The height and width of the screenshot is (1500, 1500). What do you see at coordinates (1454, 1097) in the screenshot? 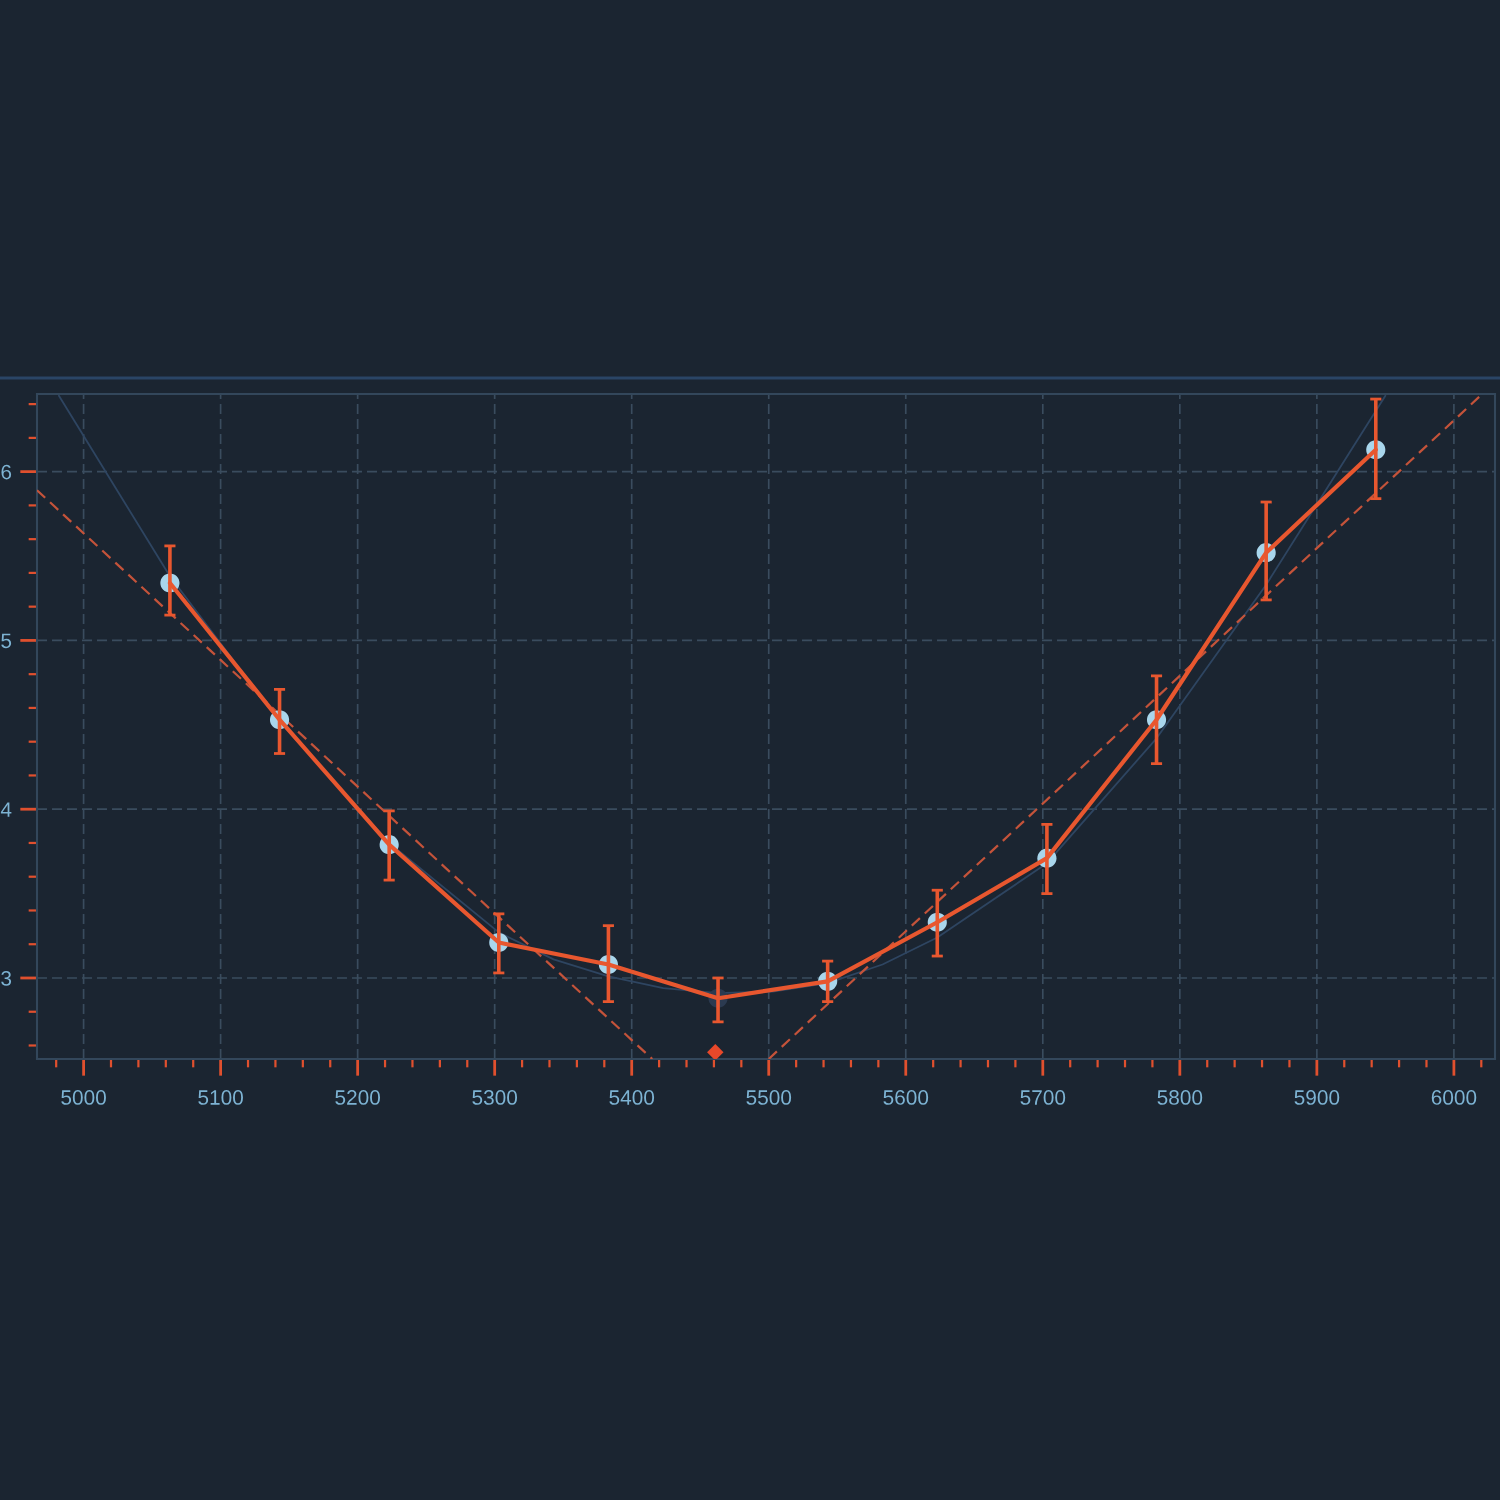
I see `x-tick-label: 6000` at bounding box center [1454, 1097].